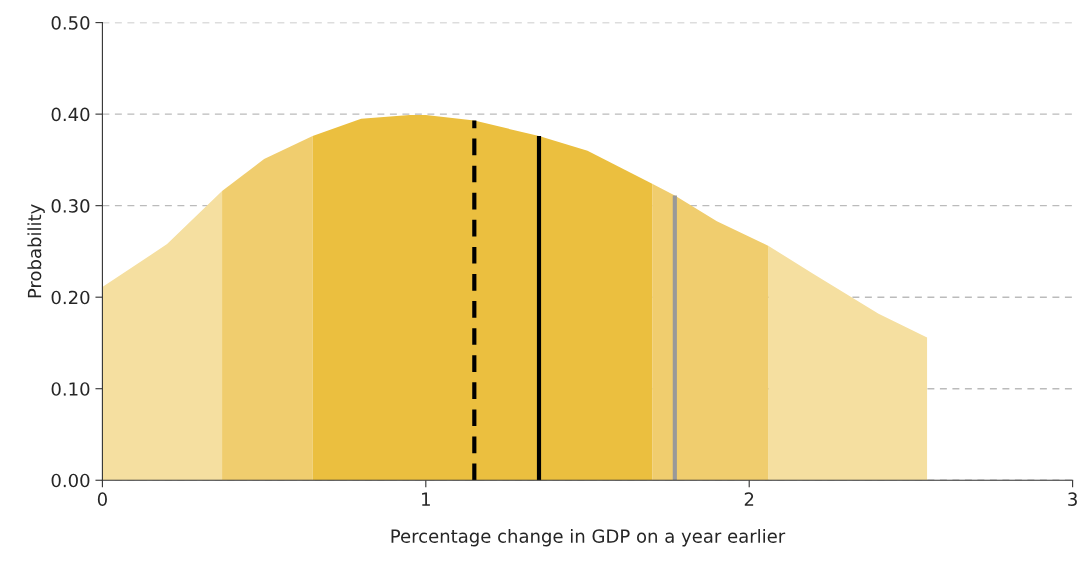 This screenshot has height=565, width=1078. What do you see at coordinates (426, 499) in the screenshot?
I see `x-tick-label: 1` at bounding box center [426, 499].